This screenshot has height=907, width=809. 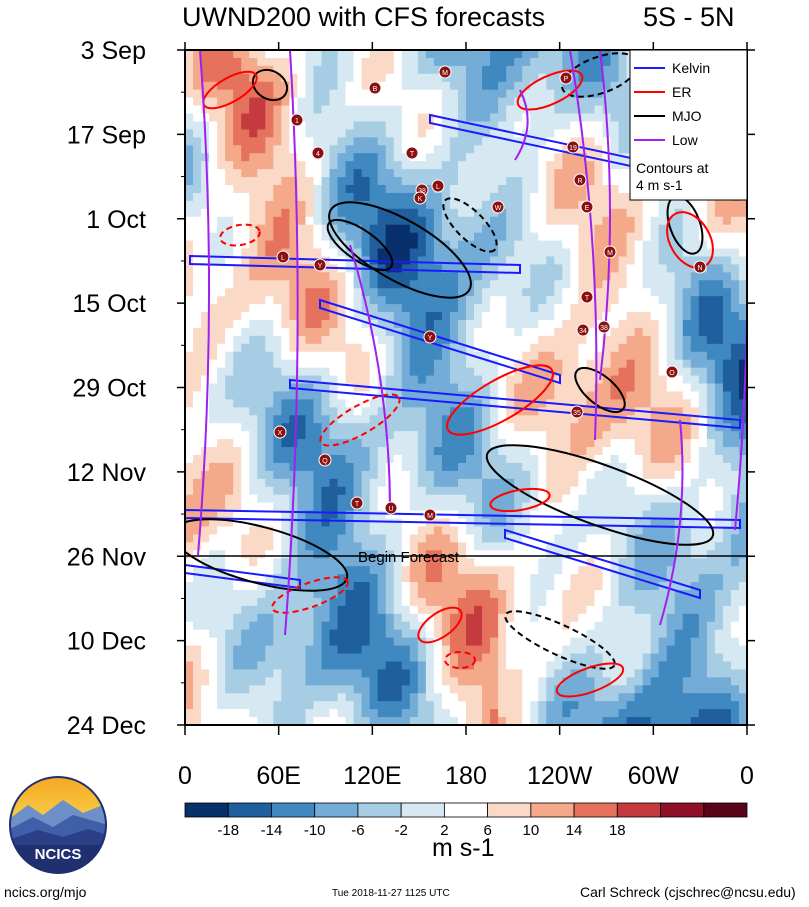 I want to click on chart-title: UWND200 with CFS forecasts, so click(x=364, y=17).